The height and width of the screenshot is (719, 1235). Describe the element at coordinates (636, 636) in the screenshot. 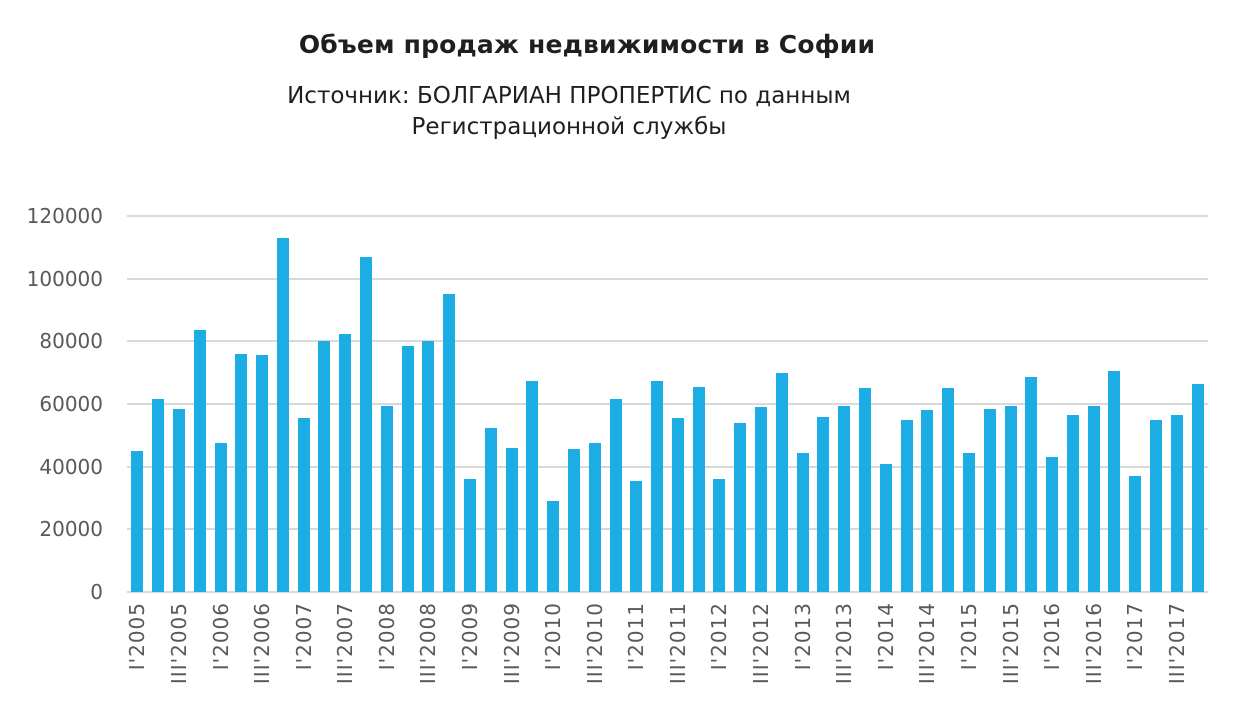

I see `x-tick-label: I'2011` at that location.